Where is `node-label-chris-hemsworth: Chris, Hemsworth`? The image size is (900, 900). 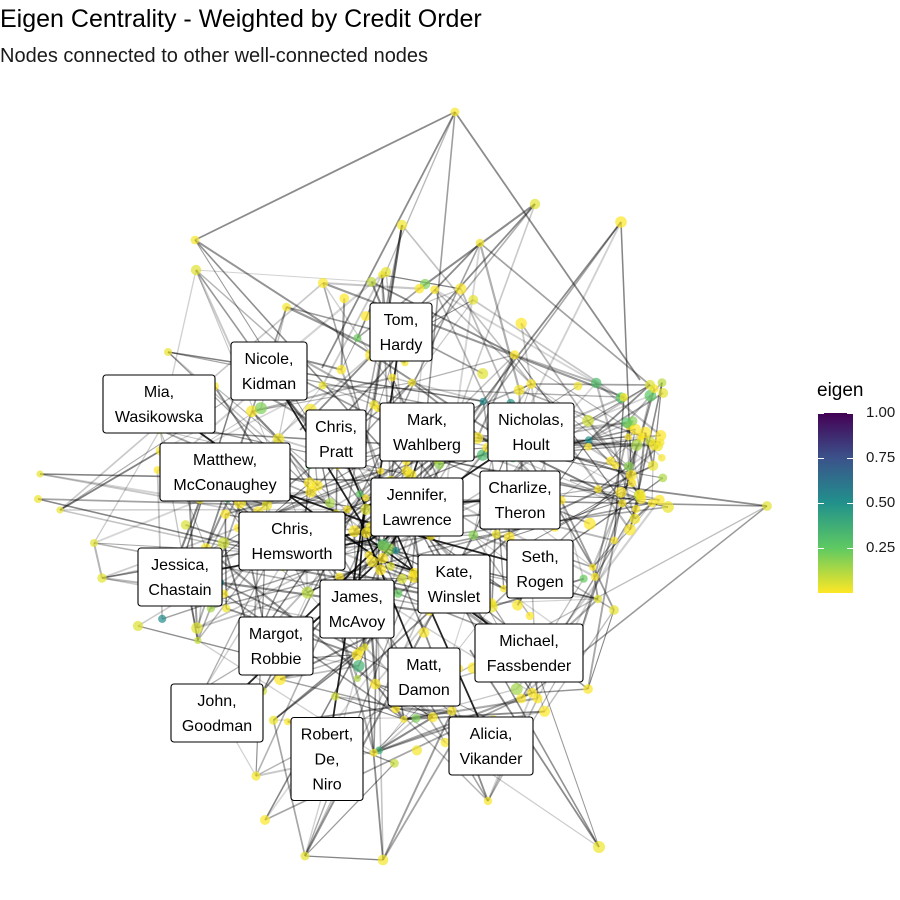 node-label-chris-hemsworth: Chris, Hemsworth is located at coordinates (292, 541).